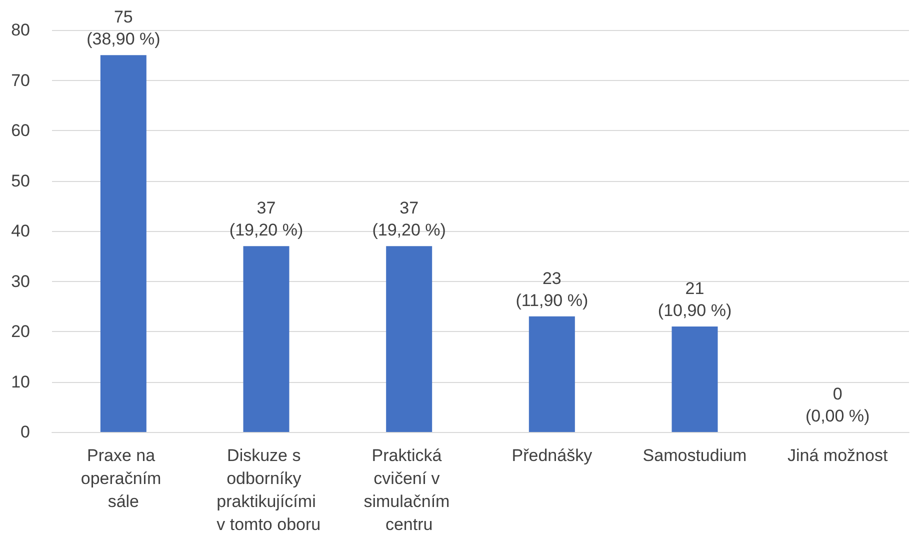 Image resolution: width=917 pixels, height=560 pixels. I want to click on y-tick-label: 0, so click(25, 432).